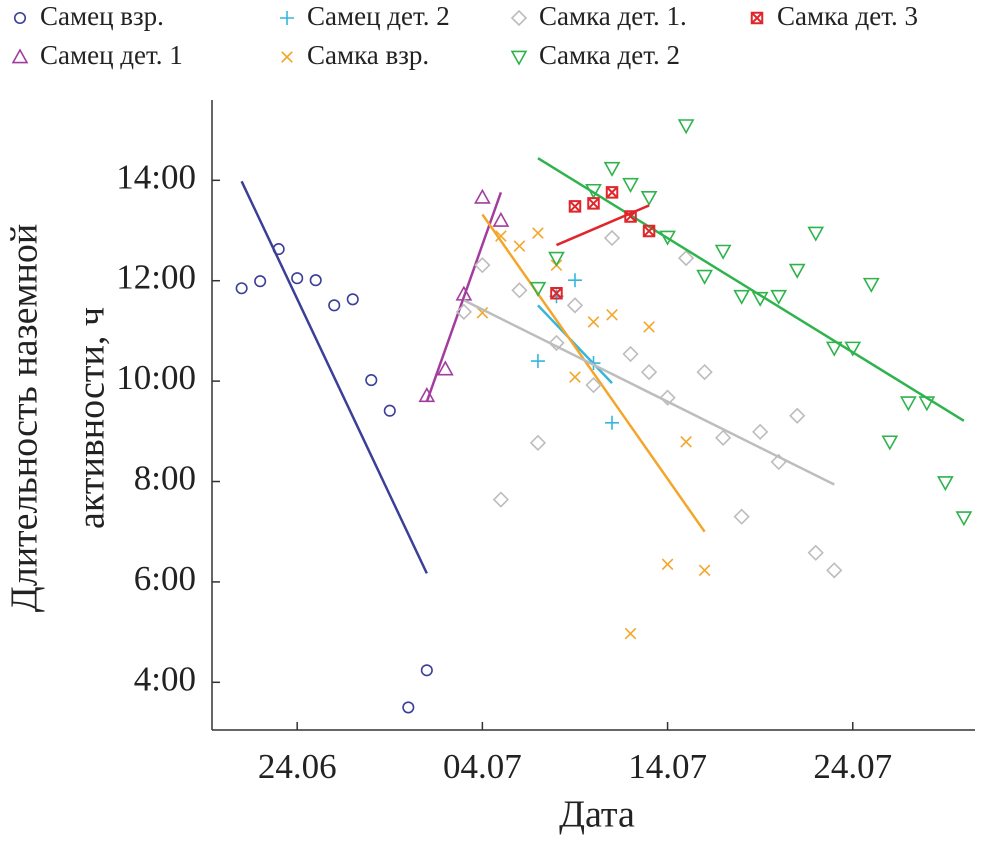 The width and height of the screenshot is (984, 841). What do you see at coordinates (102, 16) in the screenshot?
I see `legend-label: Самец взр.` at bounding box center [102, 16].